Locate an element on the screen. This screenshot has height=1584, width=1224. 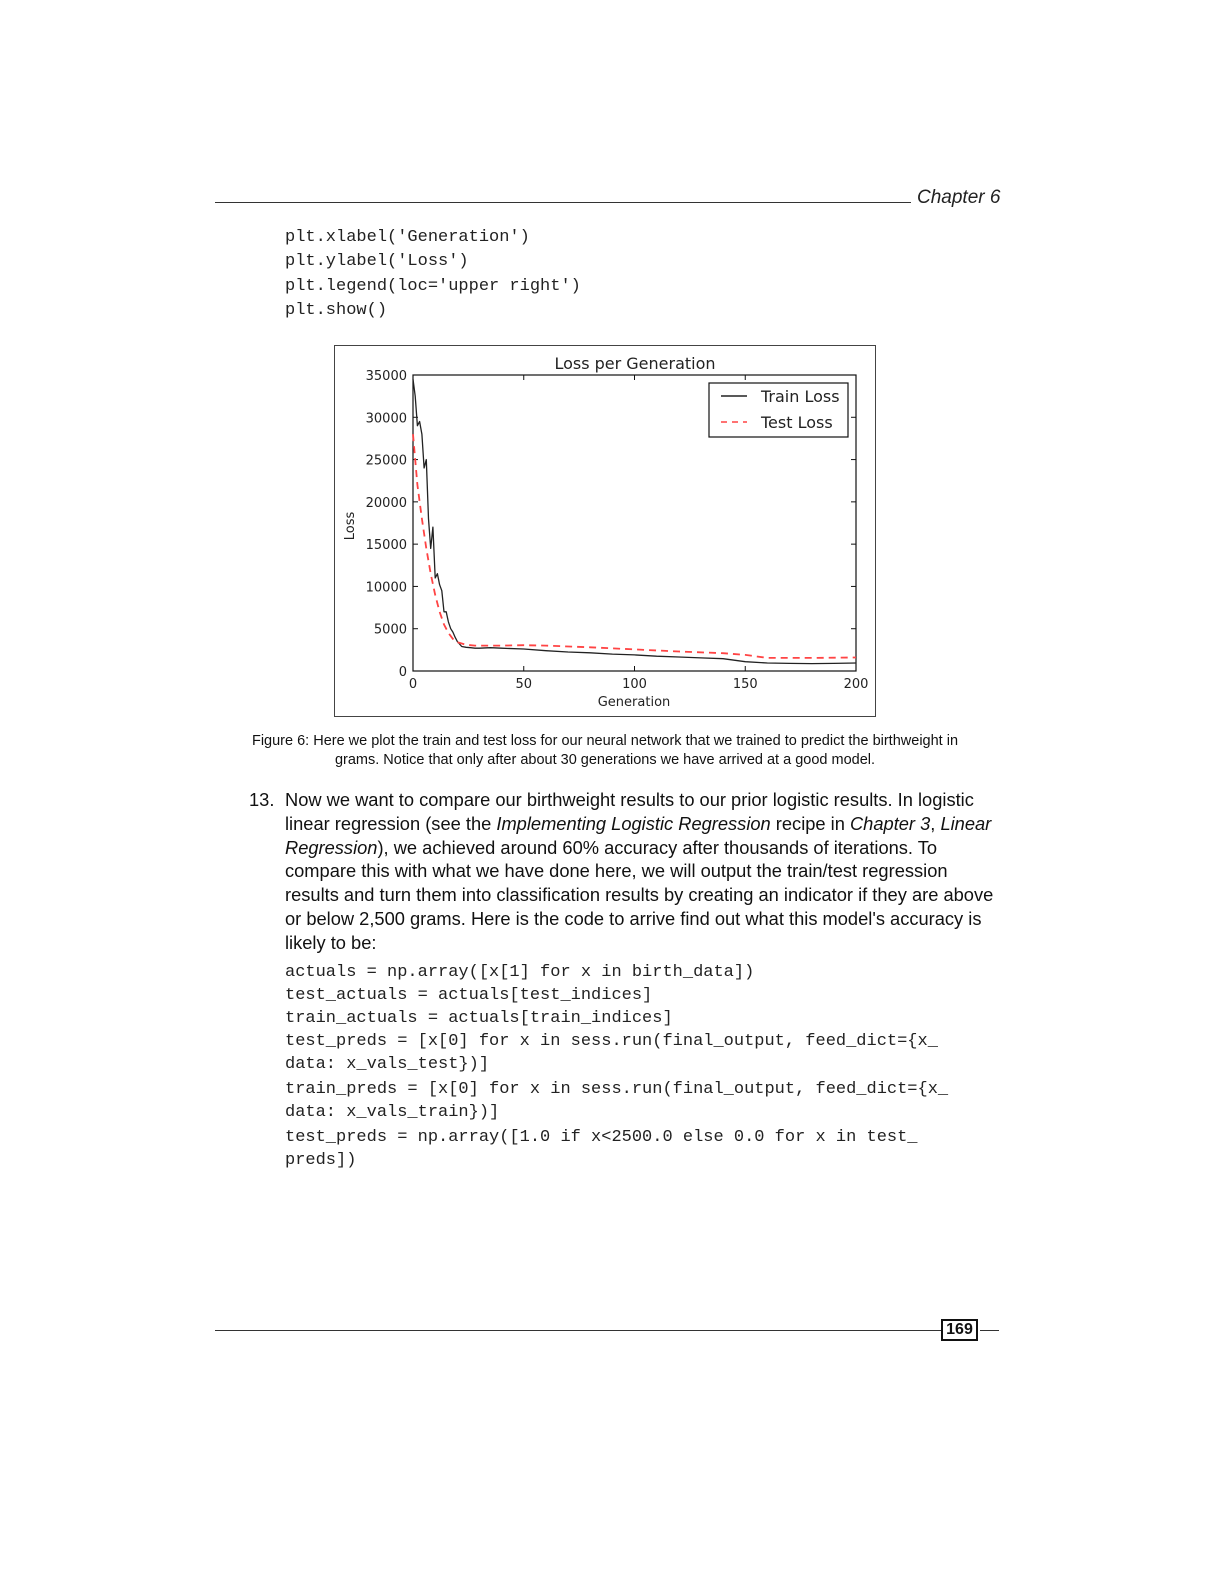
y-tick-label: 35000 is located at coordinates (386, 376).